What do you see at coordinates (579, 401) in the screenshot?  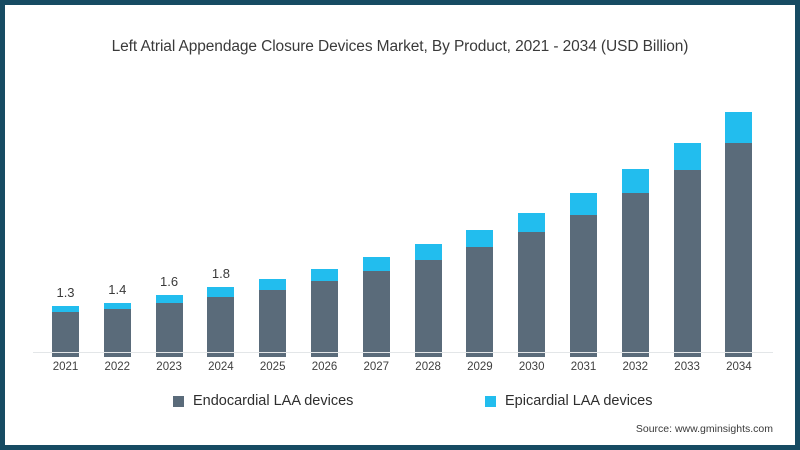 I see `legend-label: Epicardial LAA devices` at bounding box center [579, 401].